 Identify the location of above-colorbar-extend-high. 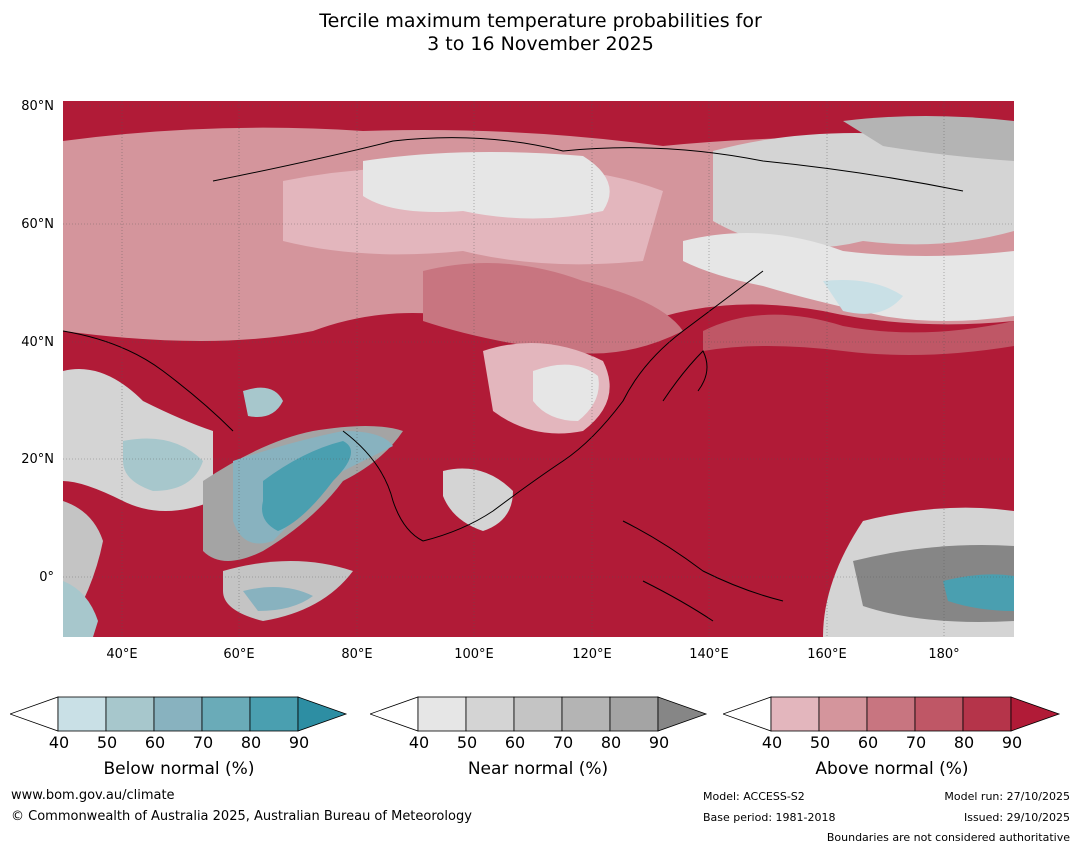
(1035, 714).